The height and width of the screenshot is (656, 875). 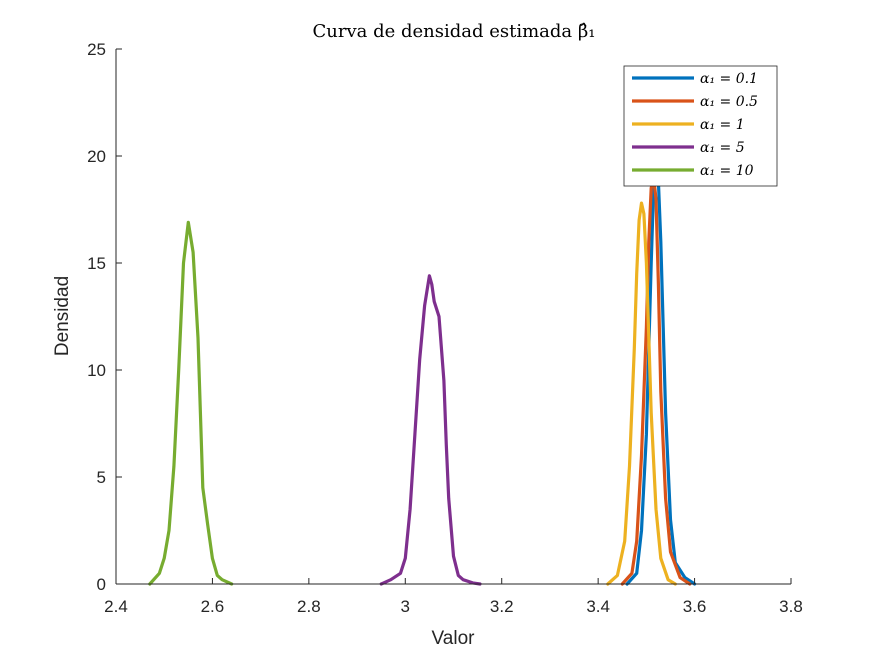 What do you see at coordinates (96, 49) in the screenshot?
I see `y-tick-label: 25` at bounding box center [96, 49].